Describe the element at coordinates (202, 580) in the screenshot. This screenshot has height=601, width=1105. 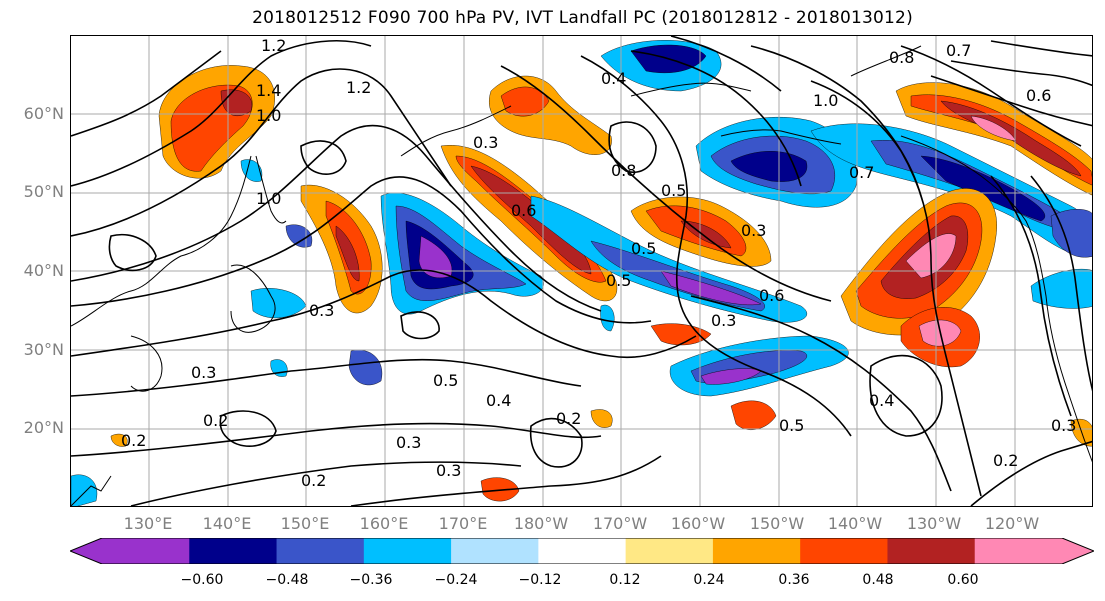
I see `colorbar-tick: −0.60` at that location.